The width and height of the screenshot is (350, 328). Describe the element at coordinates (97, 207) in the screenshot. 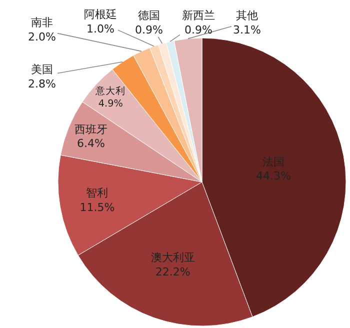

I see `data-label: 11.5%` at that location.